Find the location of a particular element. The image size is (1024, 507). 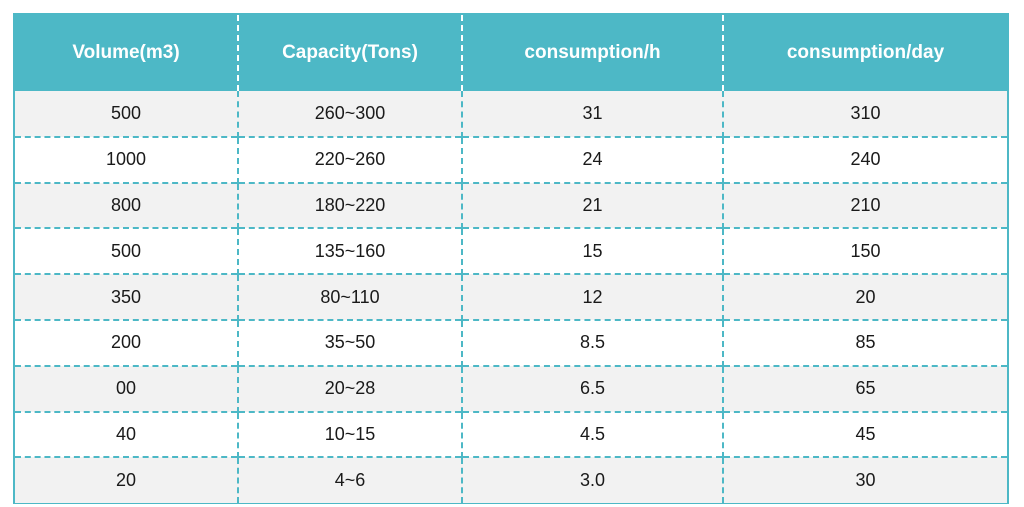

table-row: 800 180~220 21 210 is located at coordinates (511, 205).